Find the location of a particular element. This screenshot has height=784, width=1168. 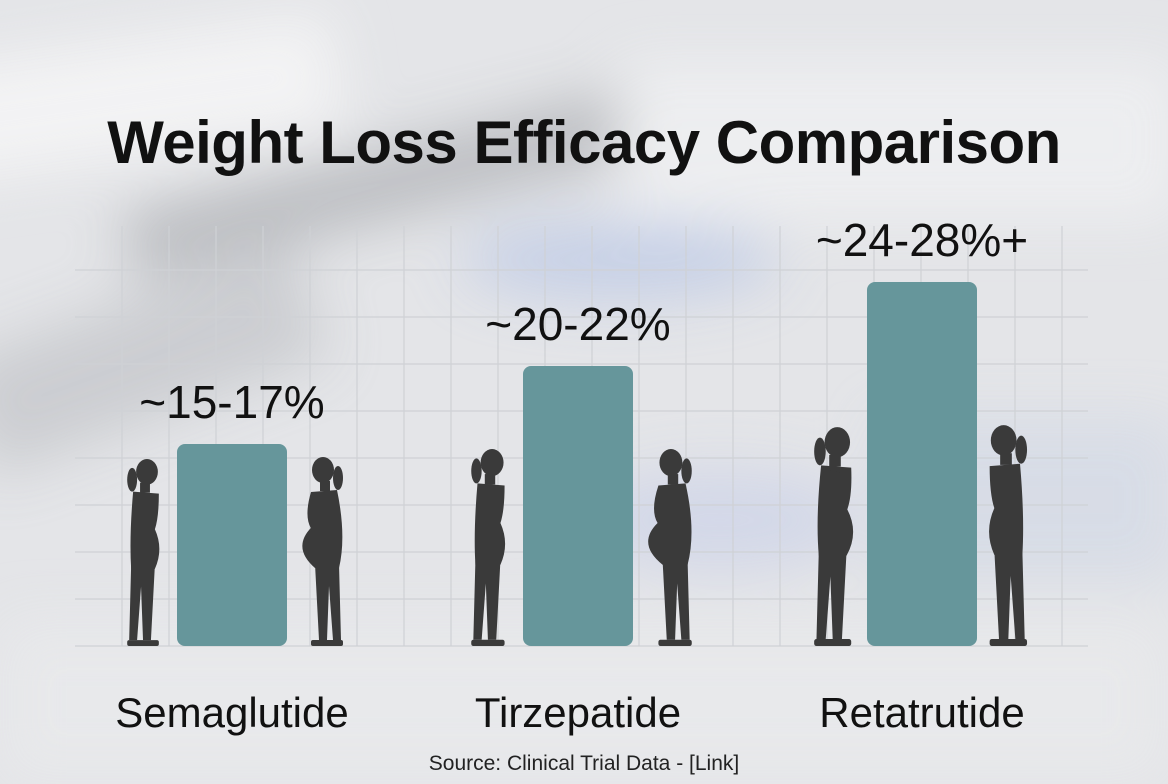

data-label: ~24-28%+ is located at coordinates (922, 240).